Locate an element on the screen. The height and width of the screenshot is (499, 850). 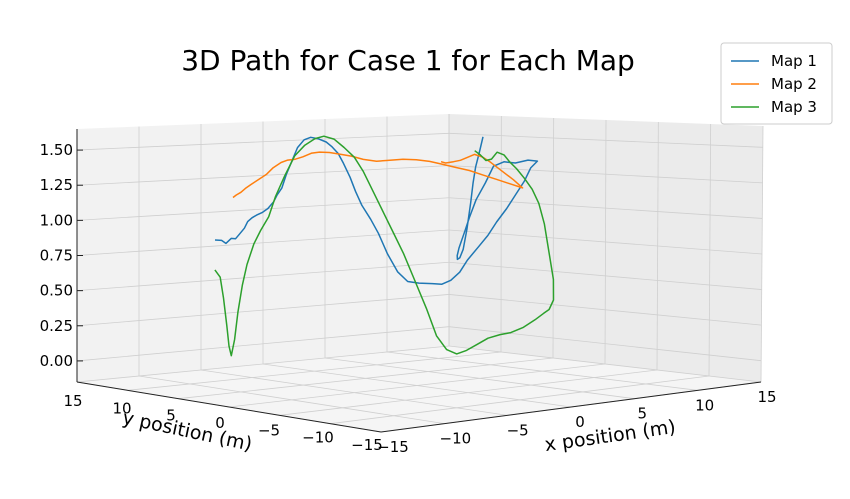
x-tick-label: 10 is located at coordinates (704, 405).